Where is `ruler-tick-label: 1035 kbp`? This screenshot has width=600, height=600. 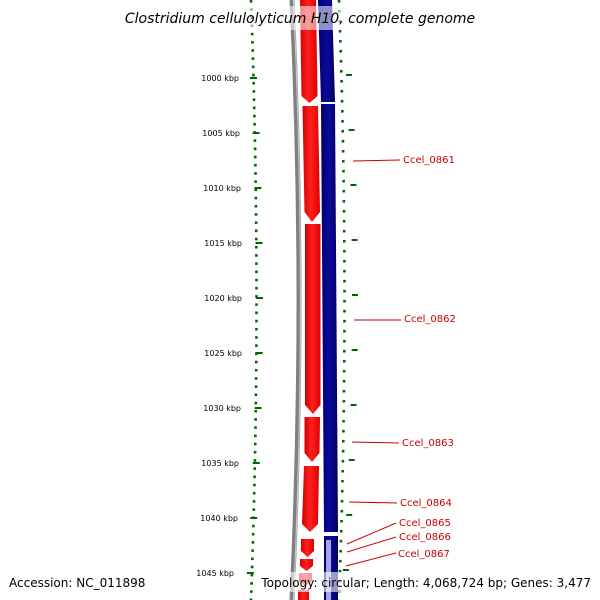 ruler-tick-label: 1035 kbp is located at coordinates (220, 463).